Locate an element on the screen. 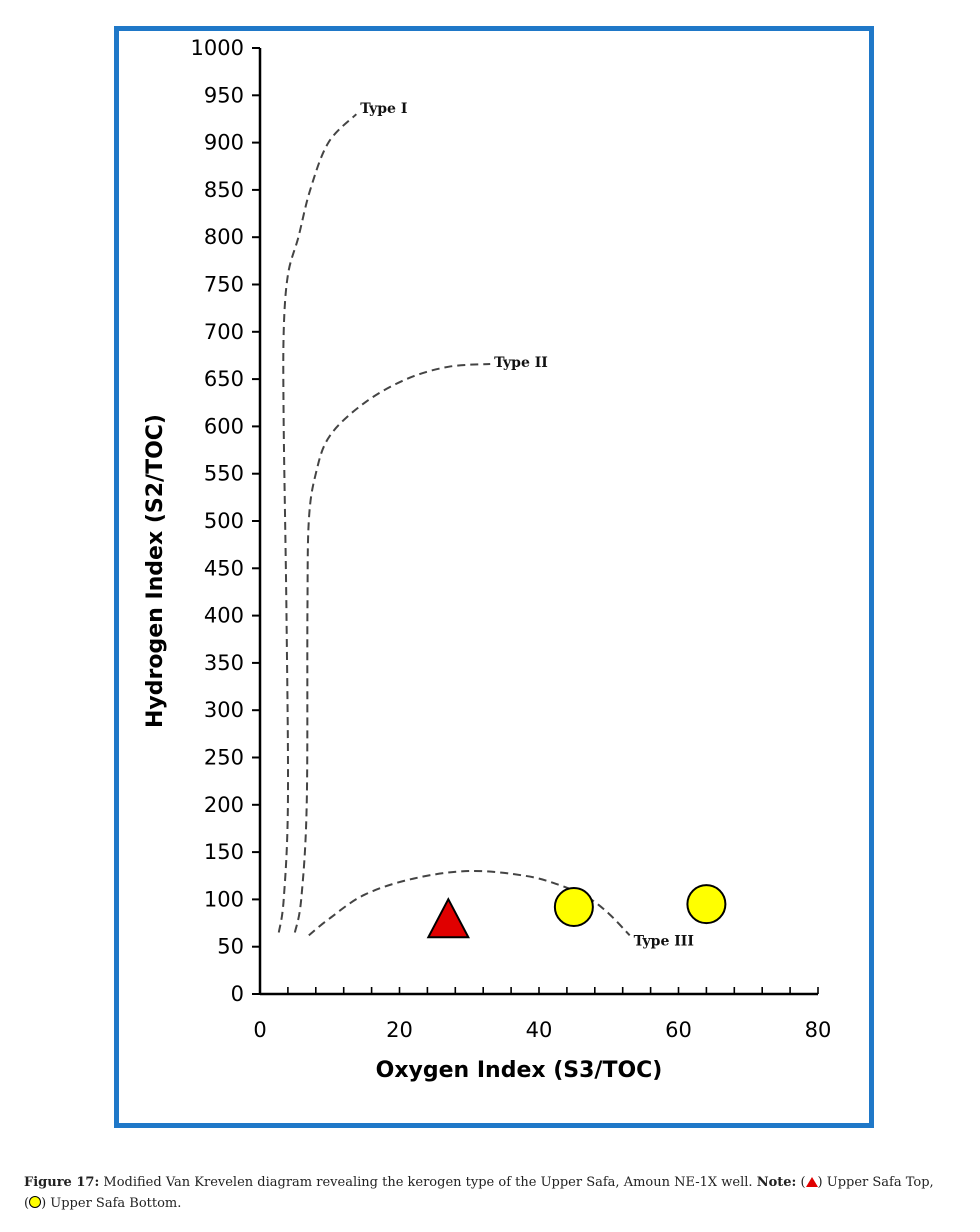 This screenshot has width=980, height=1232. y-tick-label: 100 is located at coordinates (224, 899).